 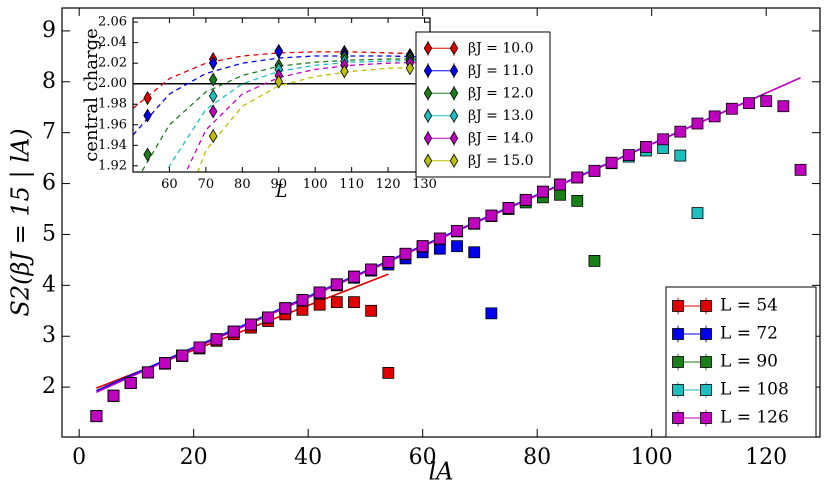 I want to click on legend-label: βJ = 12.0, so click(x=501, y=93).